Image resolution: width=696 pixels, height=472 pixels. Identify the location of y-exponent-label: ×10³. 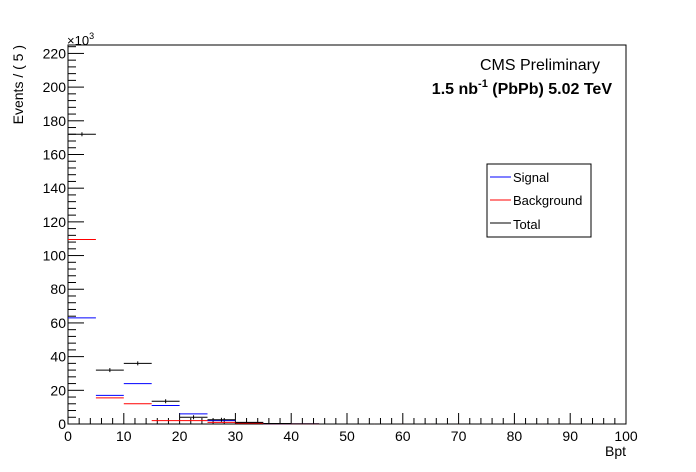
(80, 39).